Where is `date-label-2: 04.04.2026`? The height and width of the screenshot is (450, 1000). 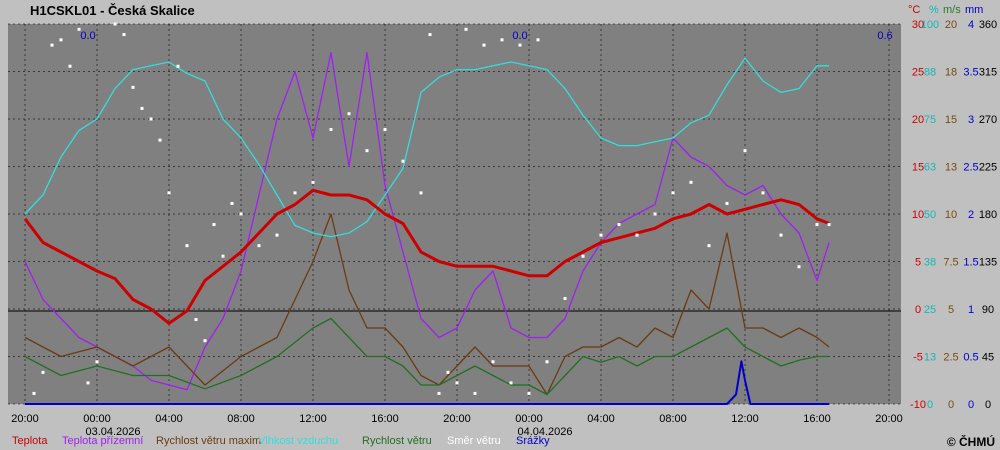
date-label-2: 04.04.2026 is located at coordinates (544, 432).